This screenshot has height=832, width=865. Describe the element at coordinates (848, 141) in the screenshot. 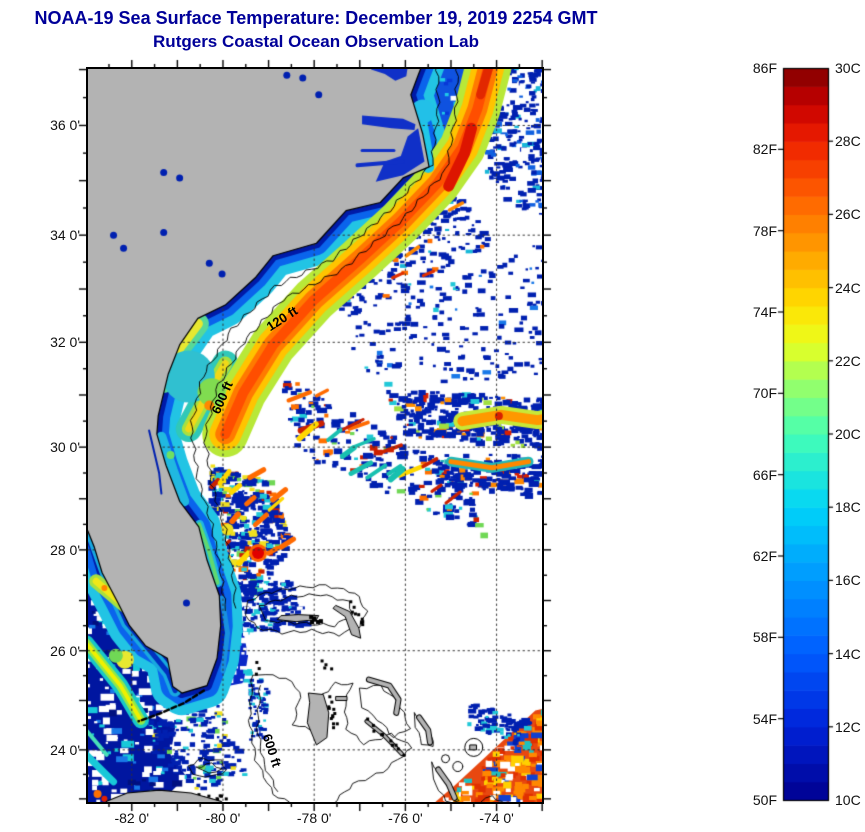

I see `colorbar-c-label: 28C` at that location.